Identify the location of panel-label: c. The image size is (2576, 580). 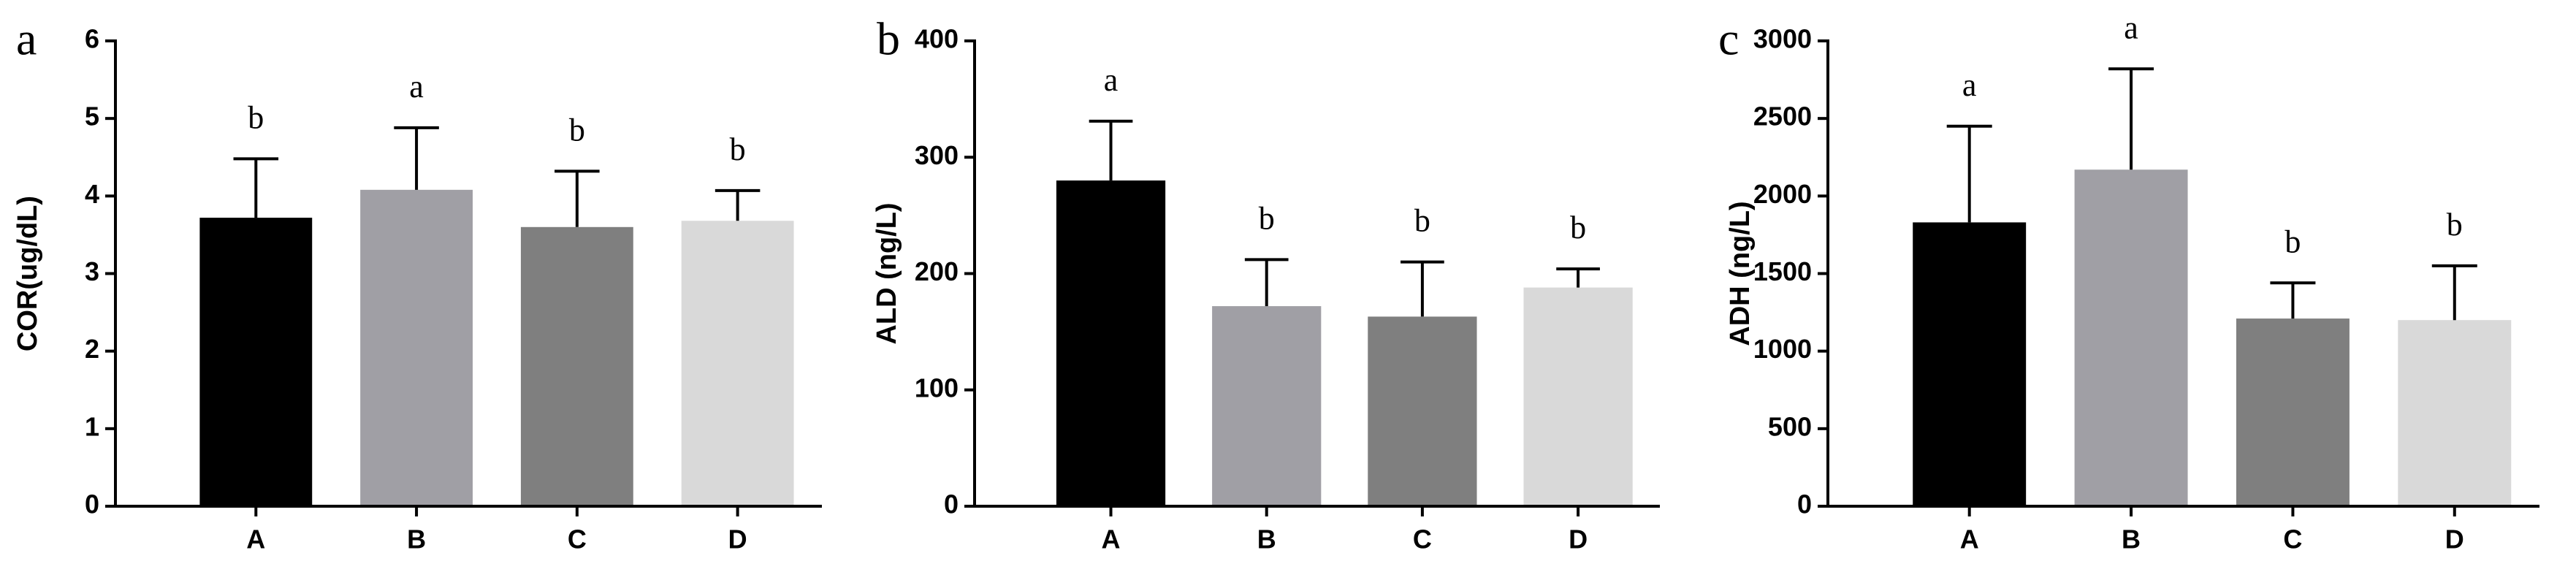
(1729, 39).